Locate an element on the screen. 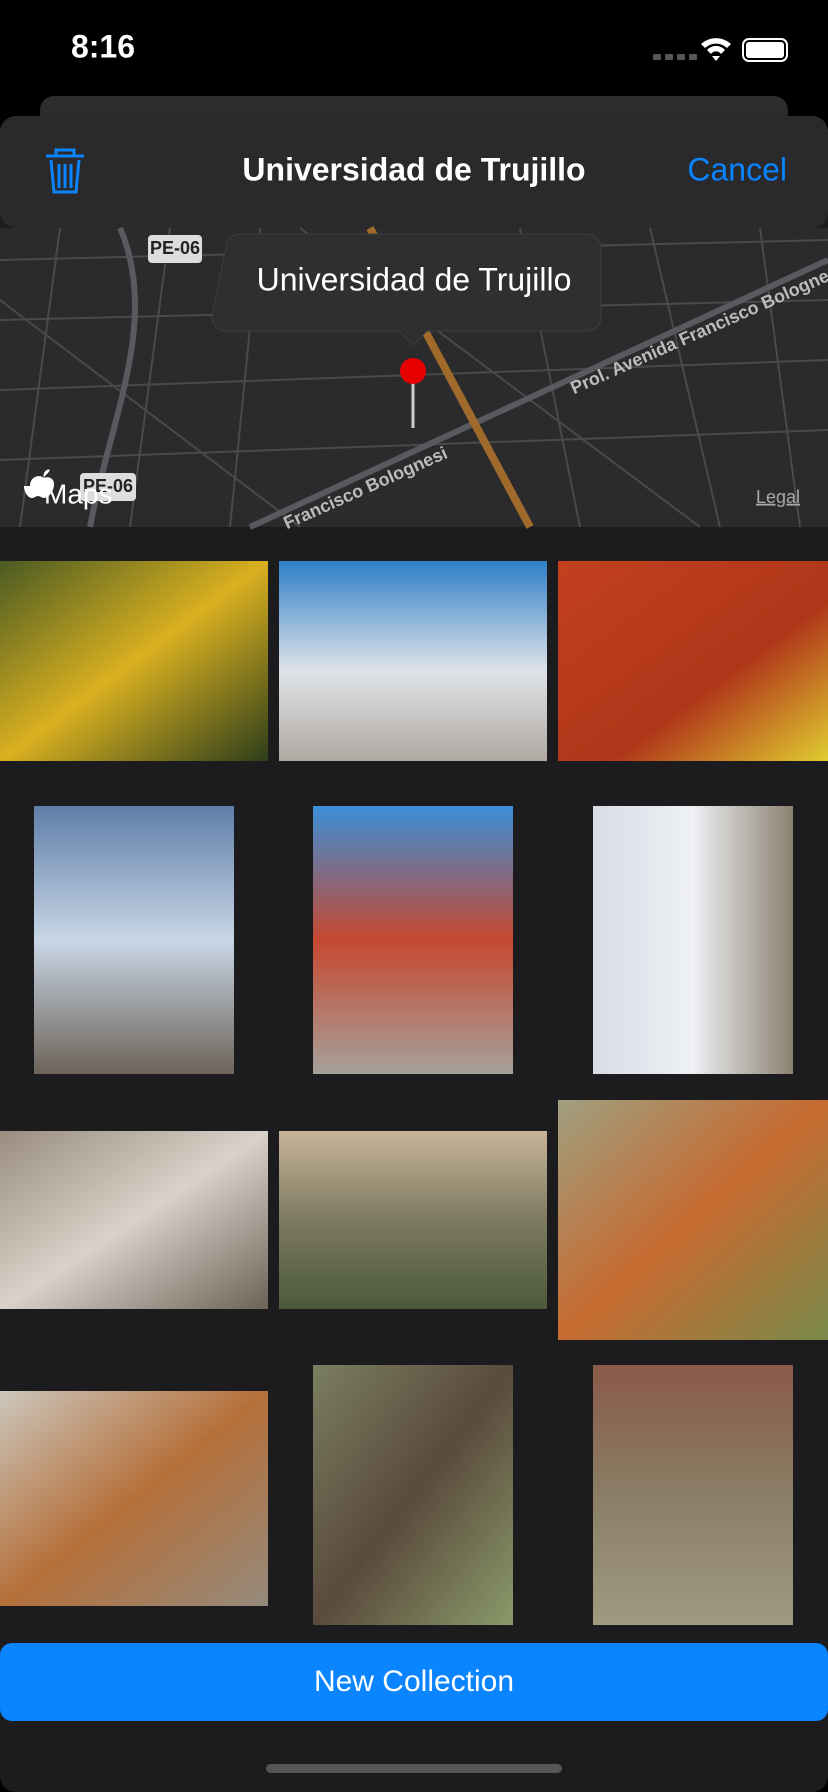 This screenshot has width=828, height=1792. button-label: New Collection is located at coordinates (414, 1681).